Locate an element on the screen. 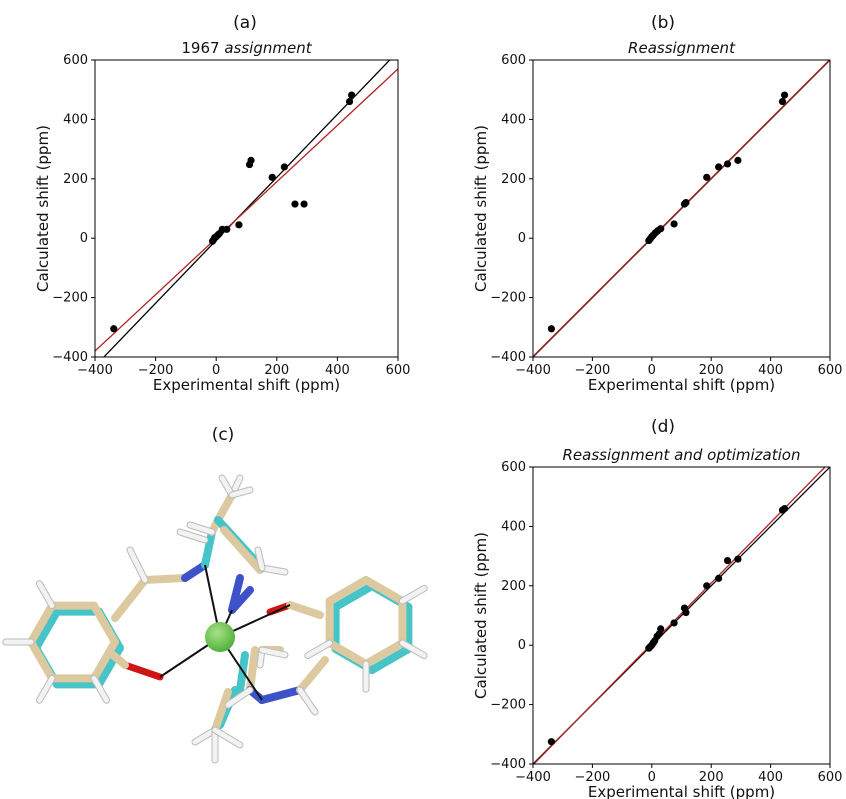  x-tick-label-a-200: 200 is located at coordinates (276, 370).